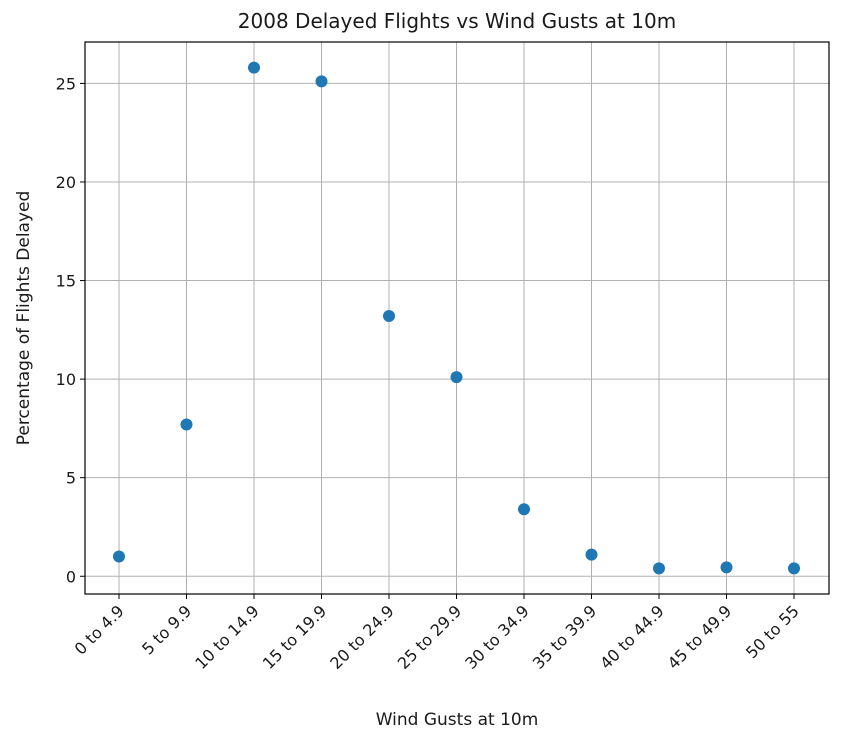 This screenshot has height=736, width=844. I want to click on x-tick-label: 35 to 39.9, so click(565, 637).